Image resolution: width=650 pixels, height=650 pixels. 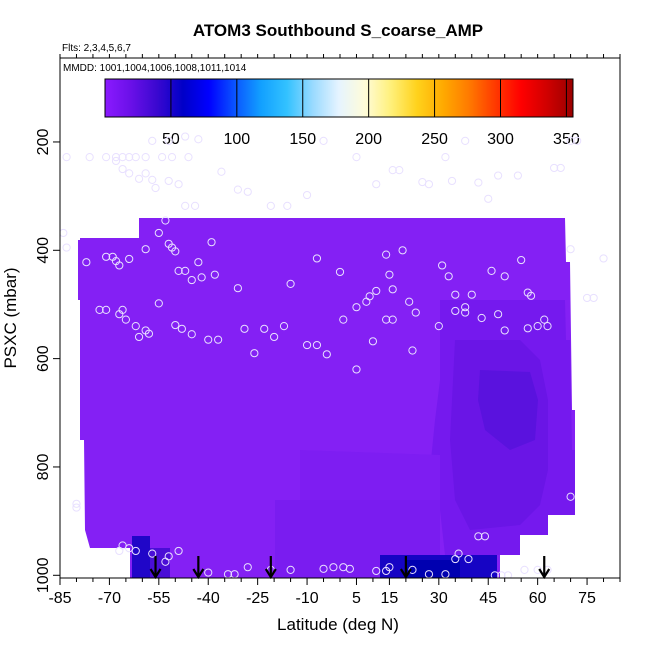 What do you see at coordinates (43, 575) in the screenshot?
I see `y-tick-label: 1000` at bounding box center [43, 575].